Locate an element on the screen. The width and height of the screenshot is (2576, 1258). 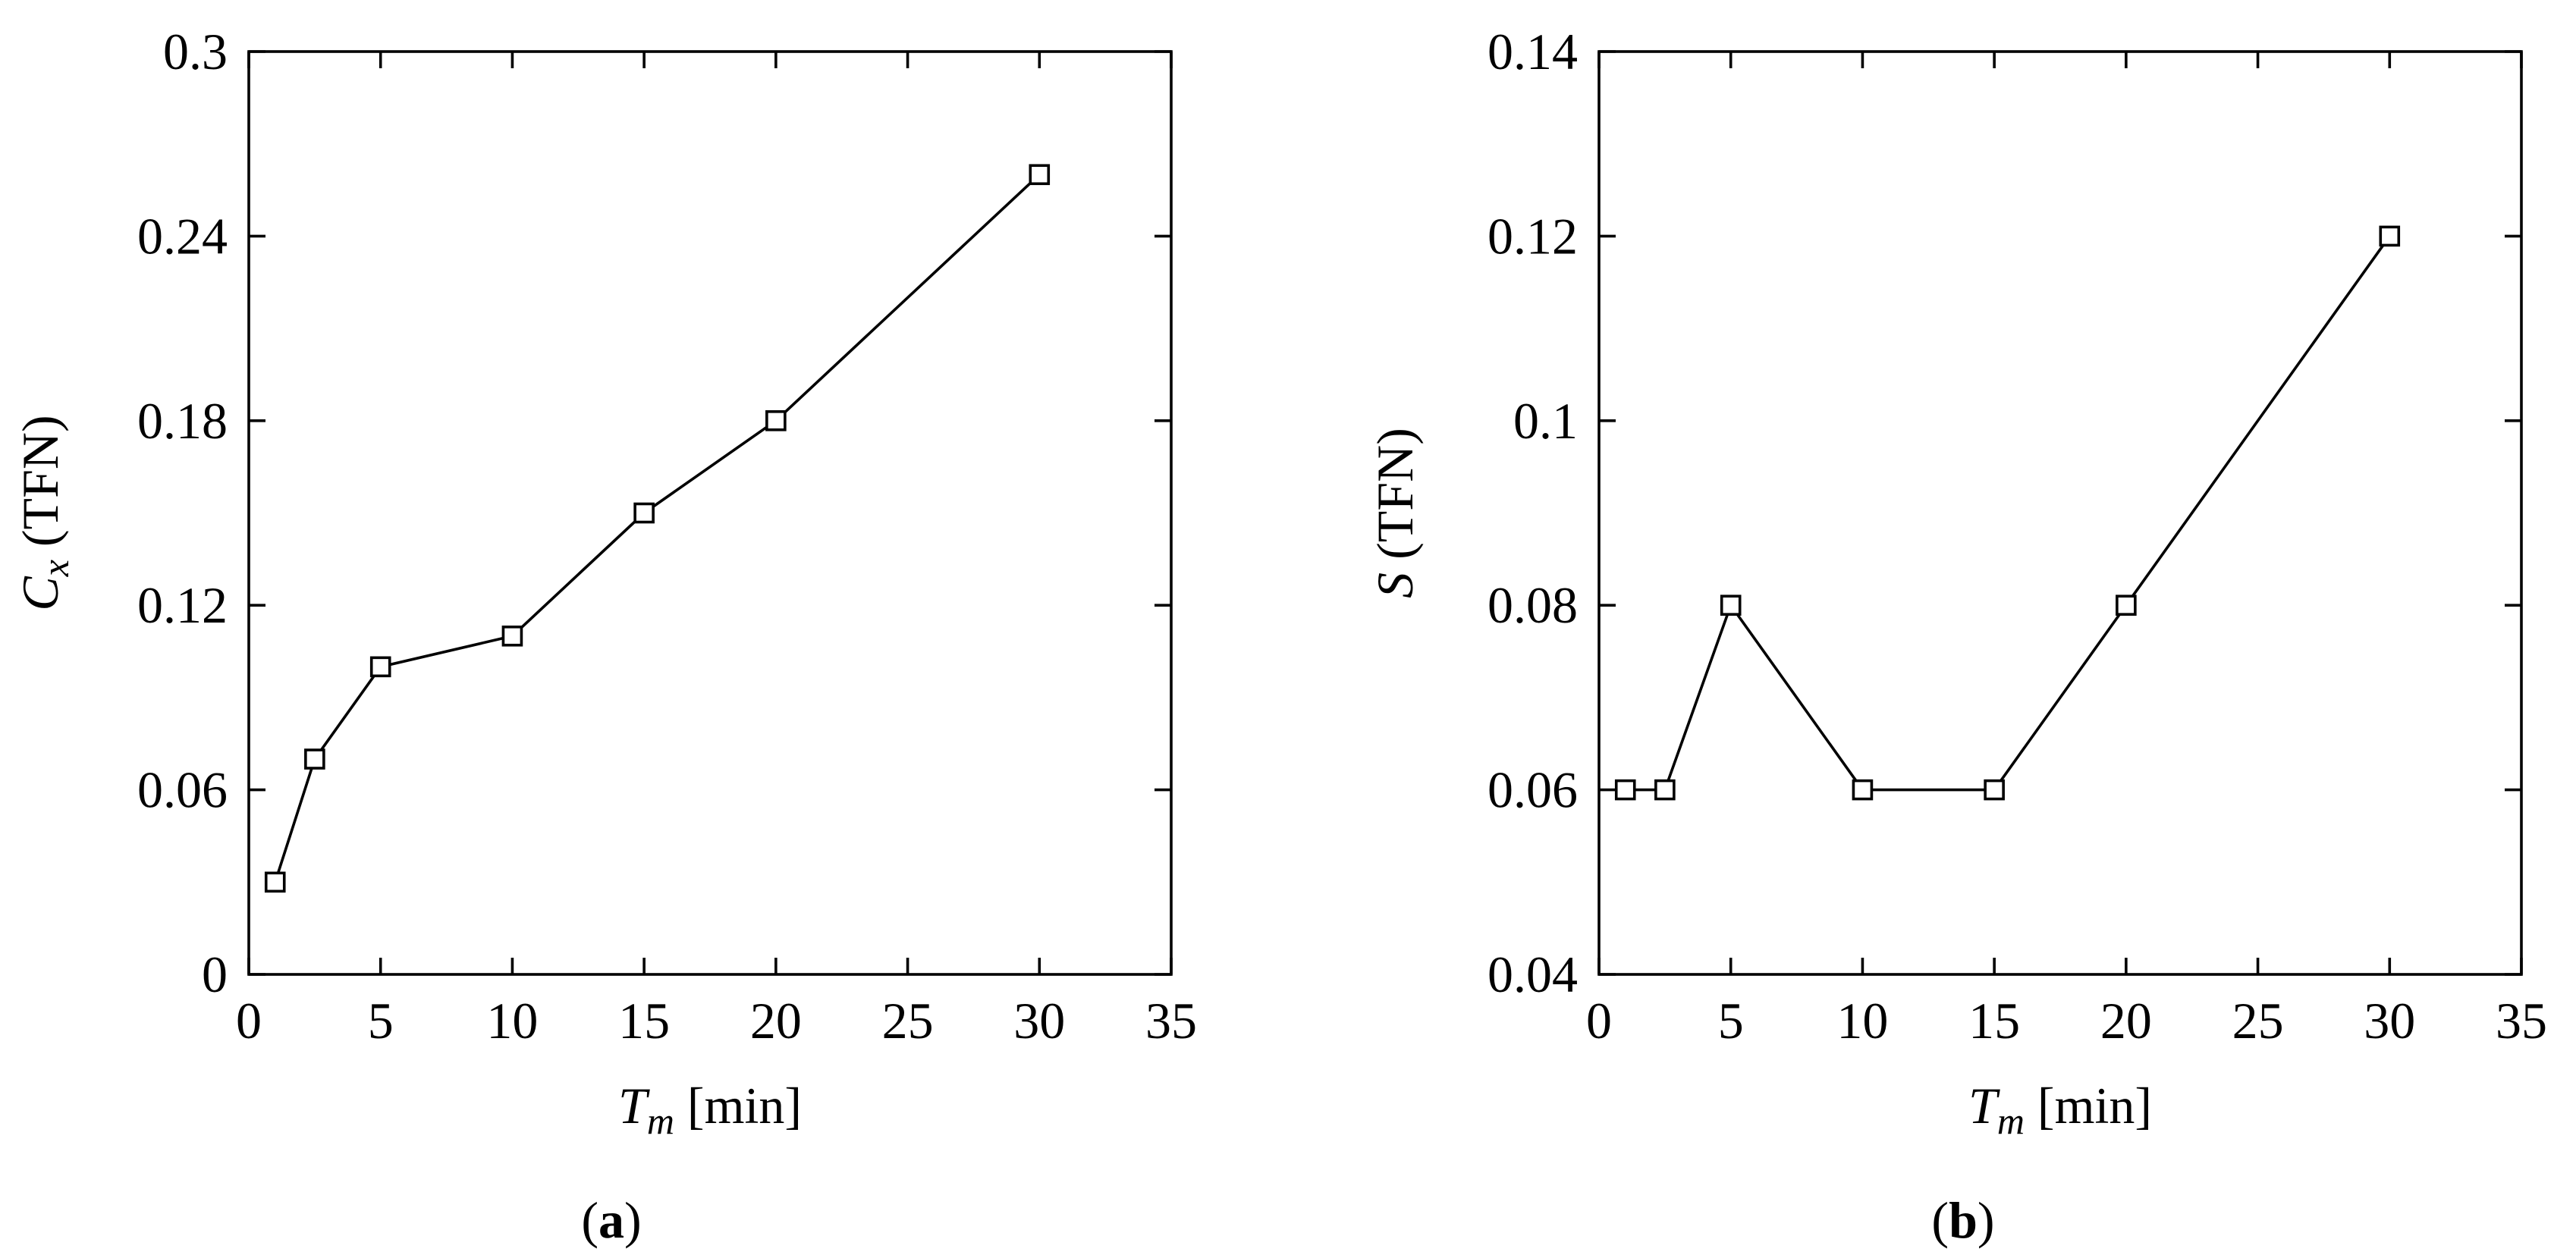
y-axis-label: Cx (TFN) is located at coordinates (44, 512).